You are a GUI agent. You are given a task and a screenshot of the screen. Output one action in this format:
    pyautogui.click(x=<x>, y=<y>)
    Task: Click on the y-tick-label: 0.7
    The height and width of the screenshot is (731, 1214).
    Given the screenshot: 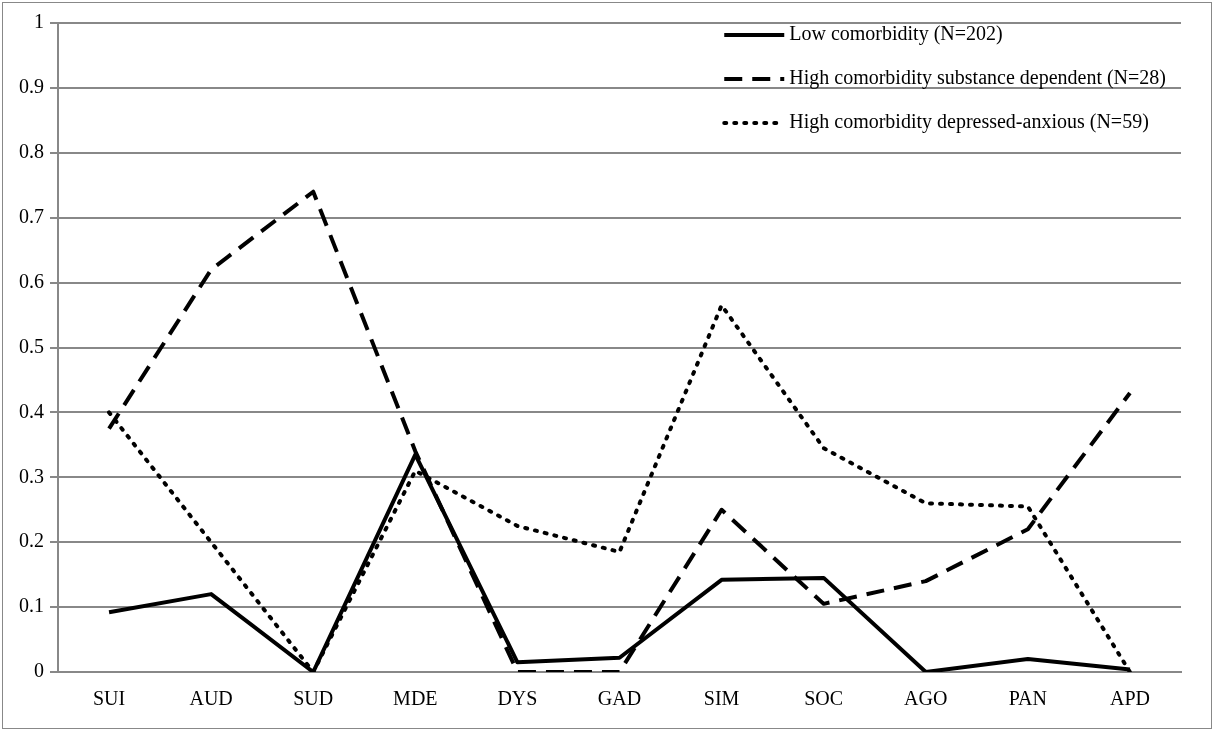 What is the action you would take?
    pyautogui.click(x=31, y=215)
    